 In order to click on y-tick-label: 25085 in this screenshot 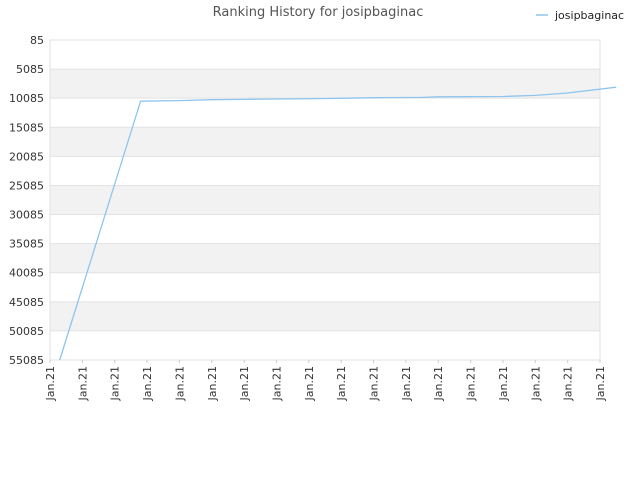, I will do `click(26, 185)`.